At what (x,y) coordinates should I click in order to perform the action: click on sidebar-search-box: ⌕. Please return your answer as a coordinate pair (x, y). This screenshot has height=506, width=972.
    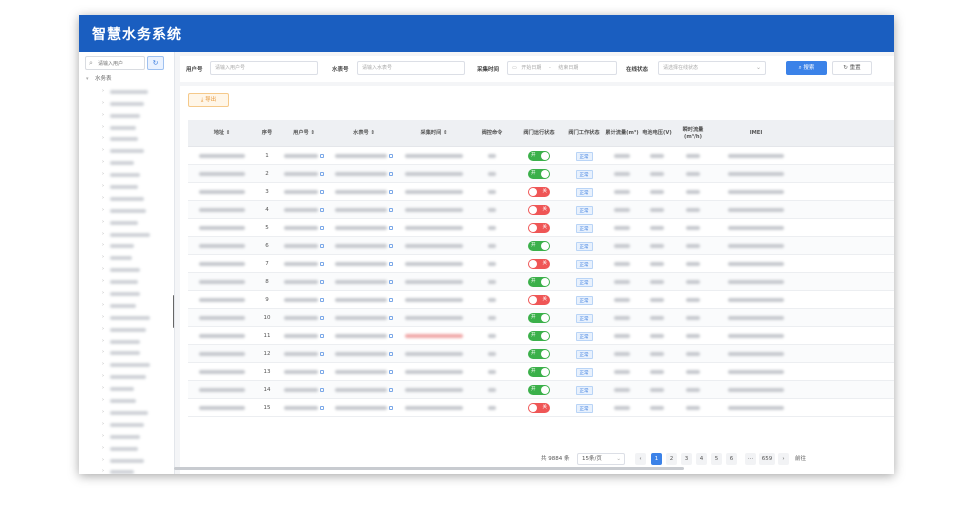
    Looking at the image, I should click on (115, 63).